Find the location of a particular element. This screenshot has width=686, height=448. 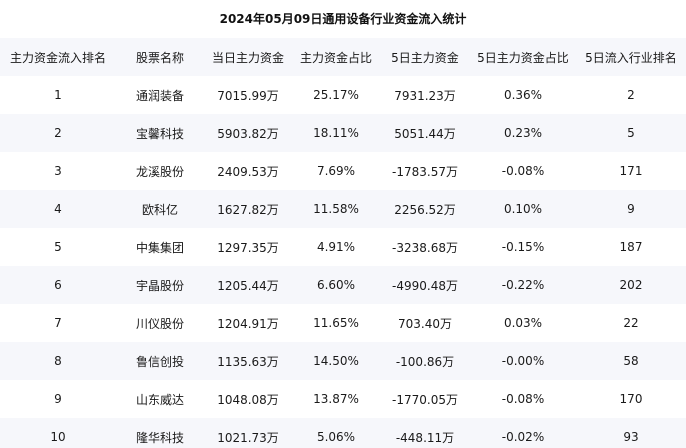

cell-5day-main-fund: 703.40万 is located at coordinates (425, 323).